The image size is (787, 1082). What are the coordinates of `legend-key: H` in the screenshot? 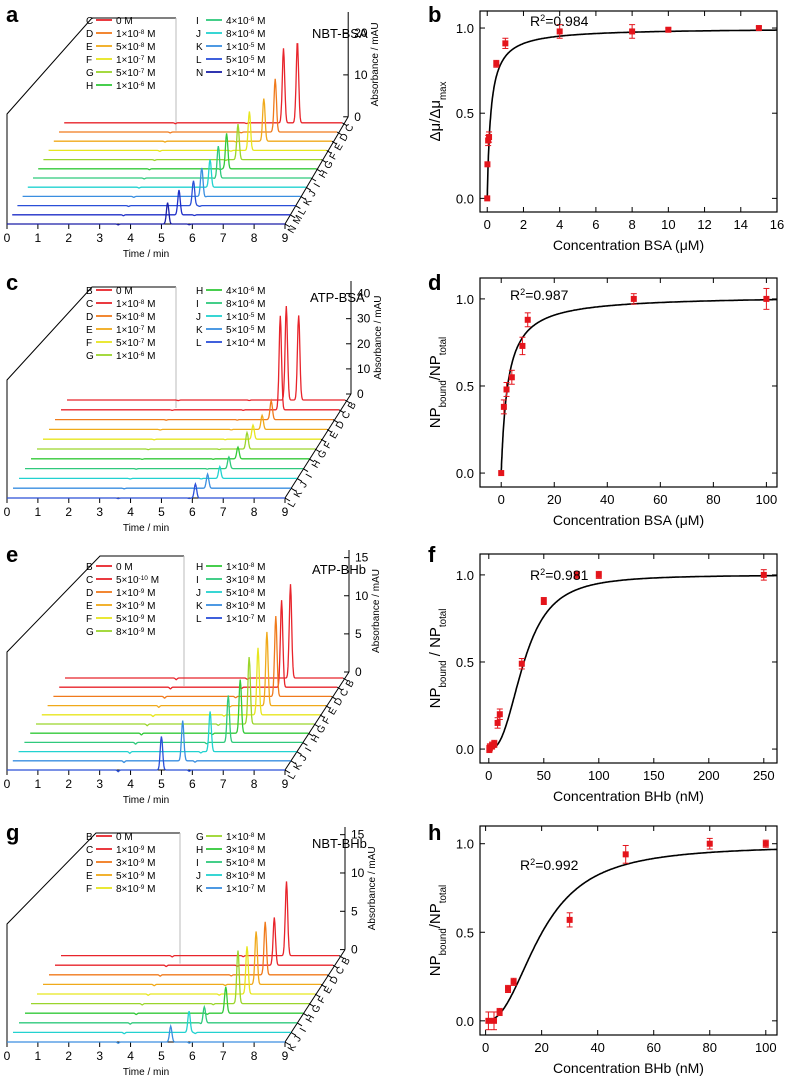 It's located at (199, 567).